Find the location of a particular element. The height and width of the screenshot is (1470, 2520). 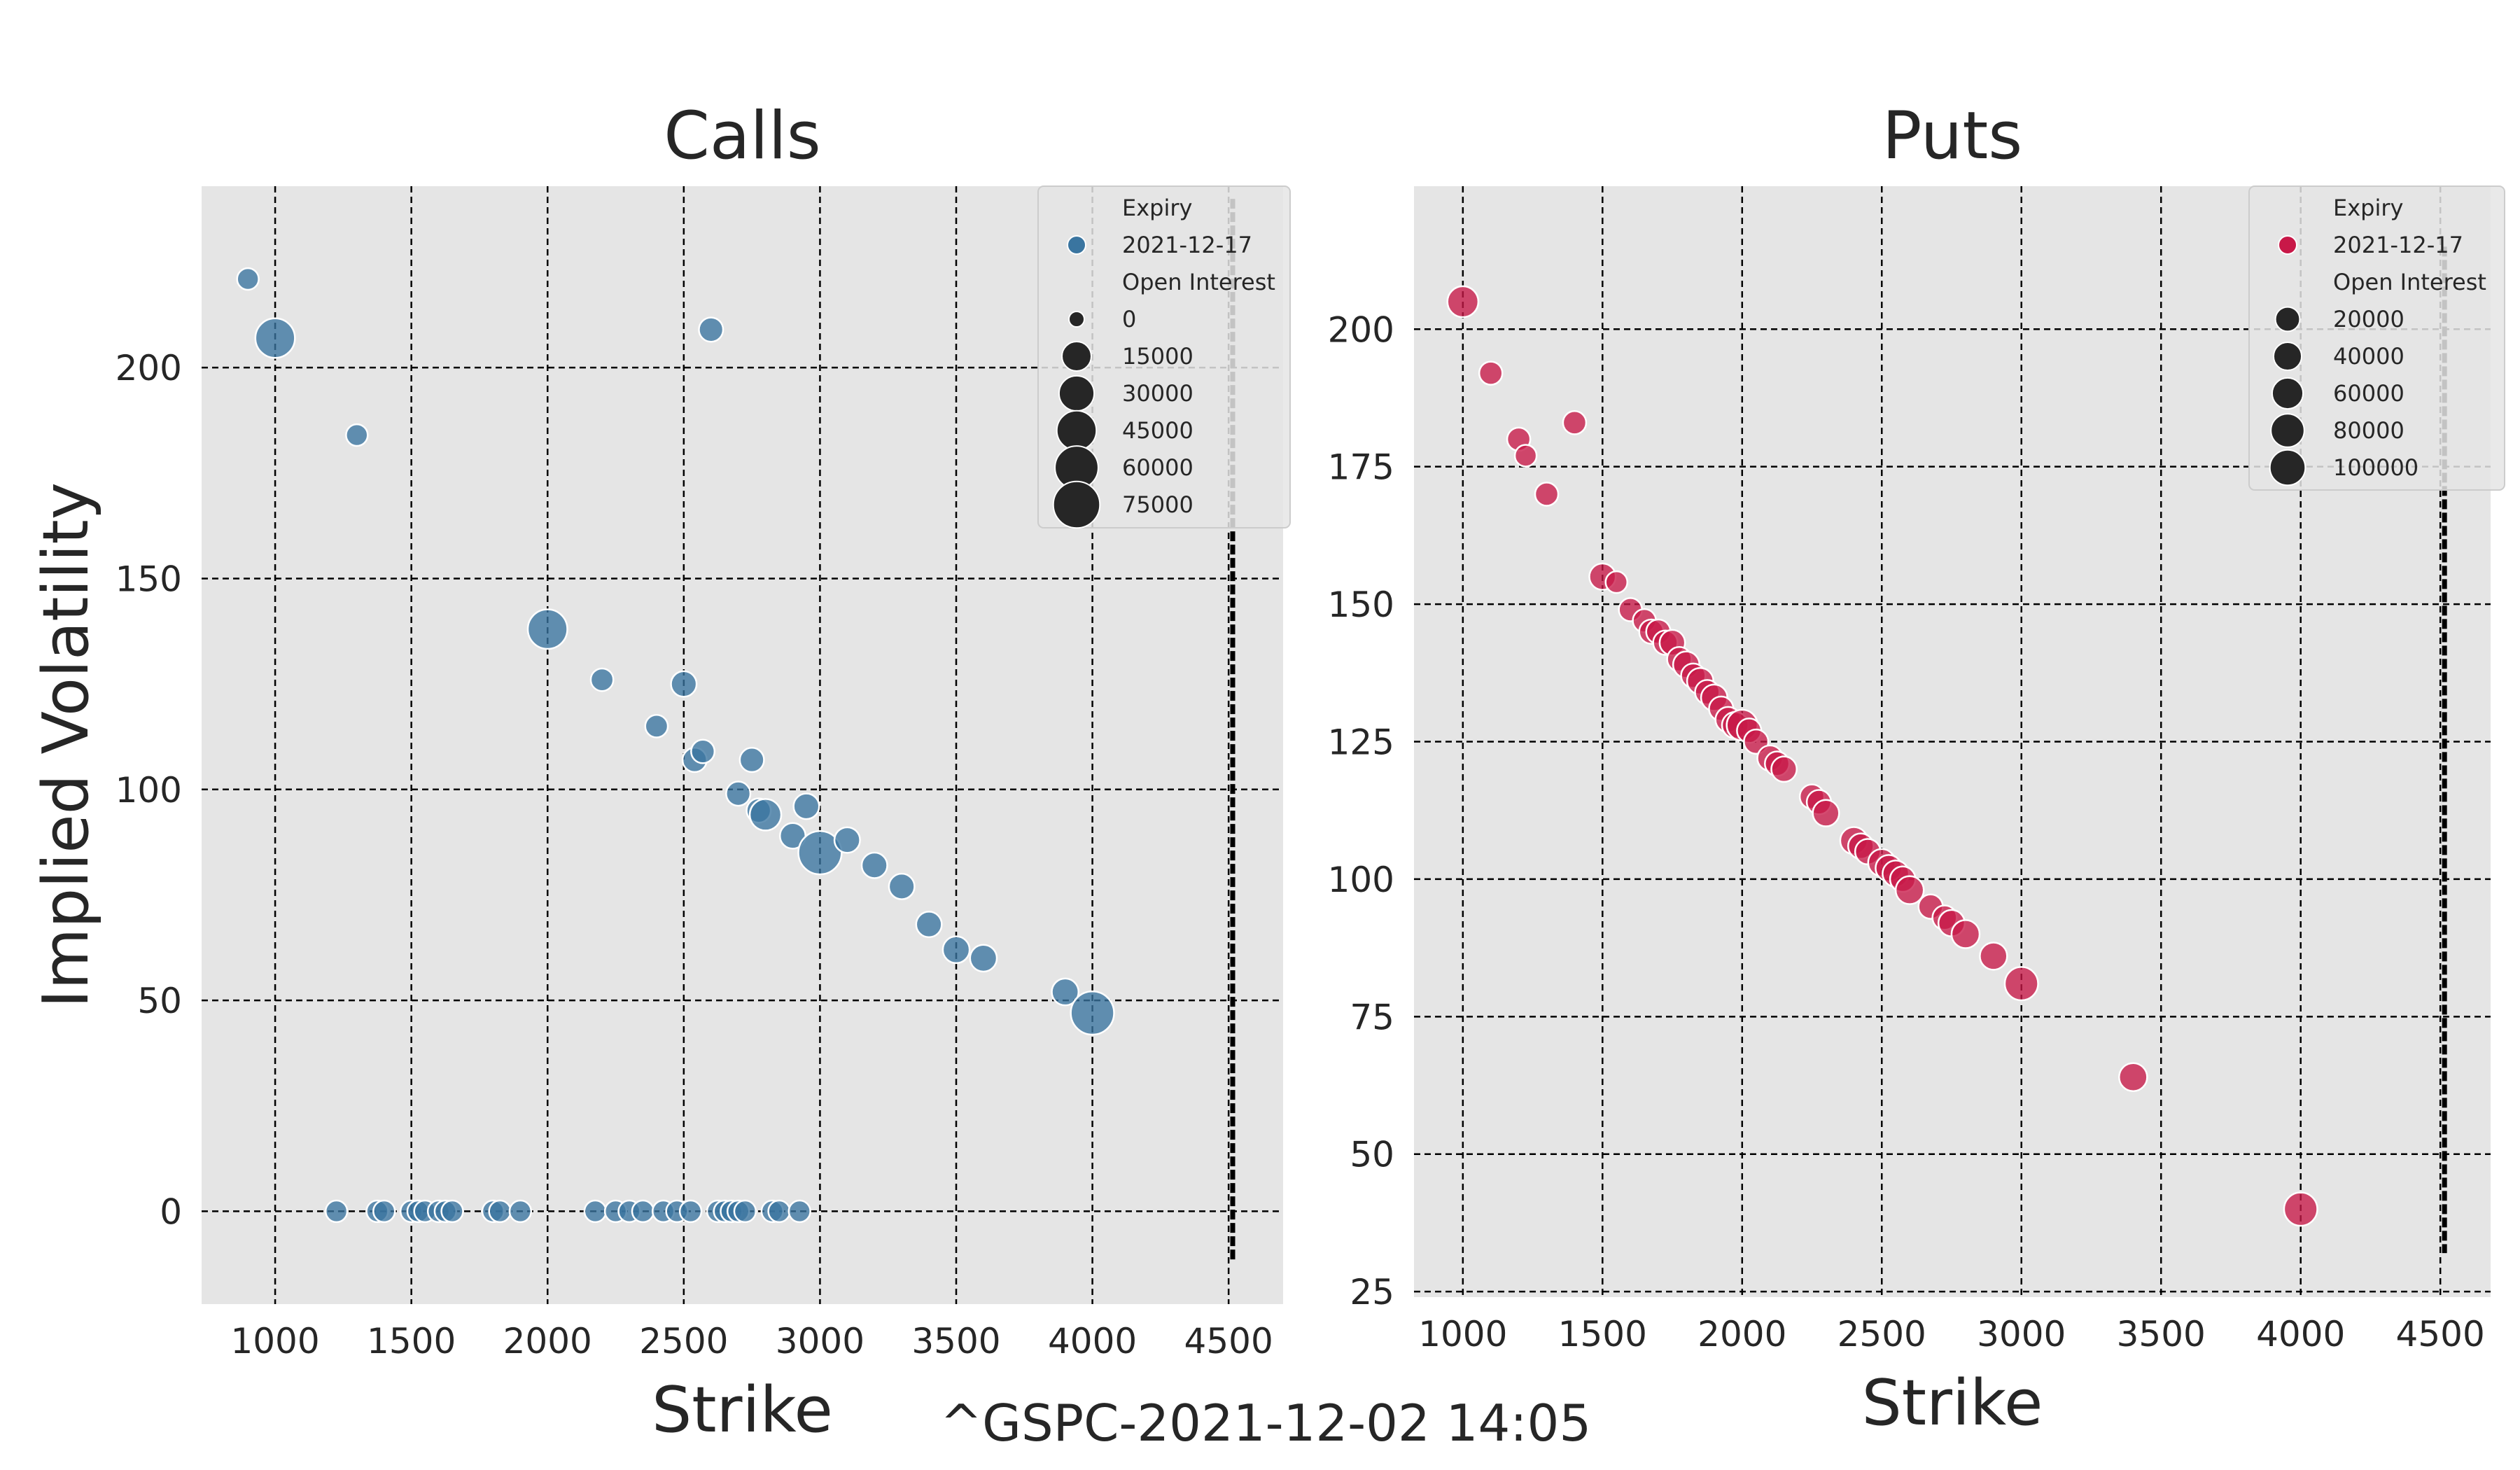

puts-x-tick-label: 1500 is located at coordinates (1602, 1334).